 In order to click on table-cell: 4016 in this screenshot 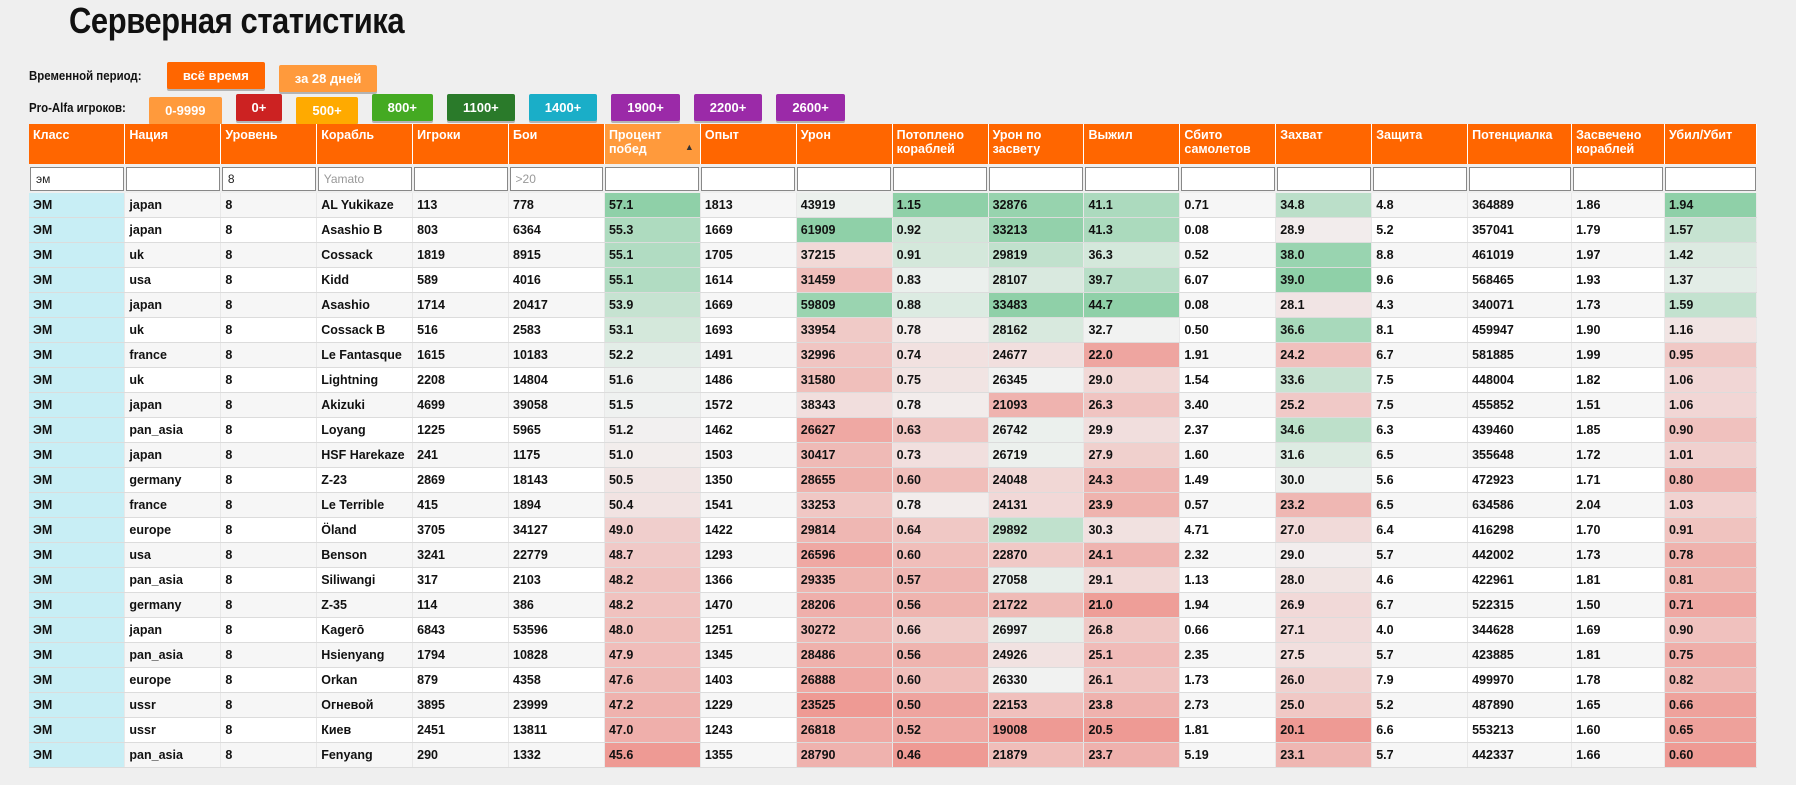, I will do `click(556, 280)`.